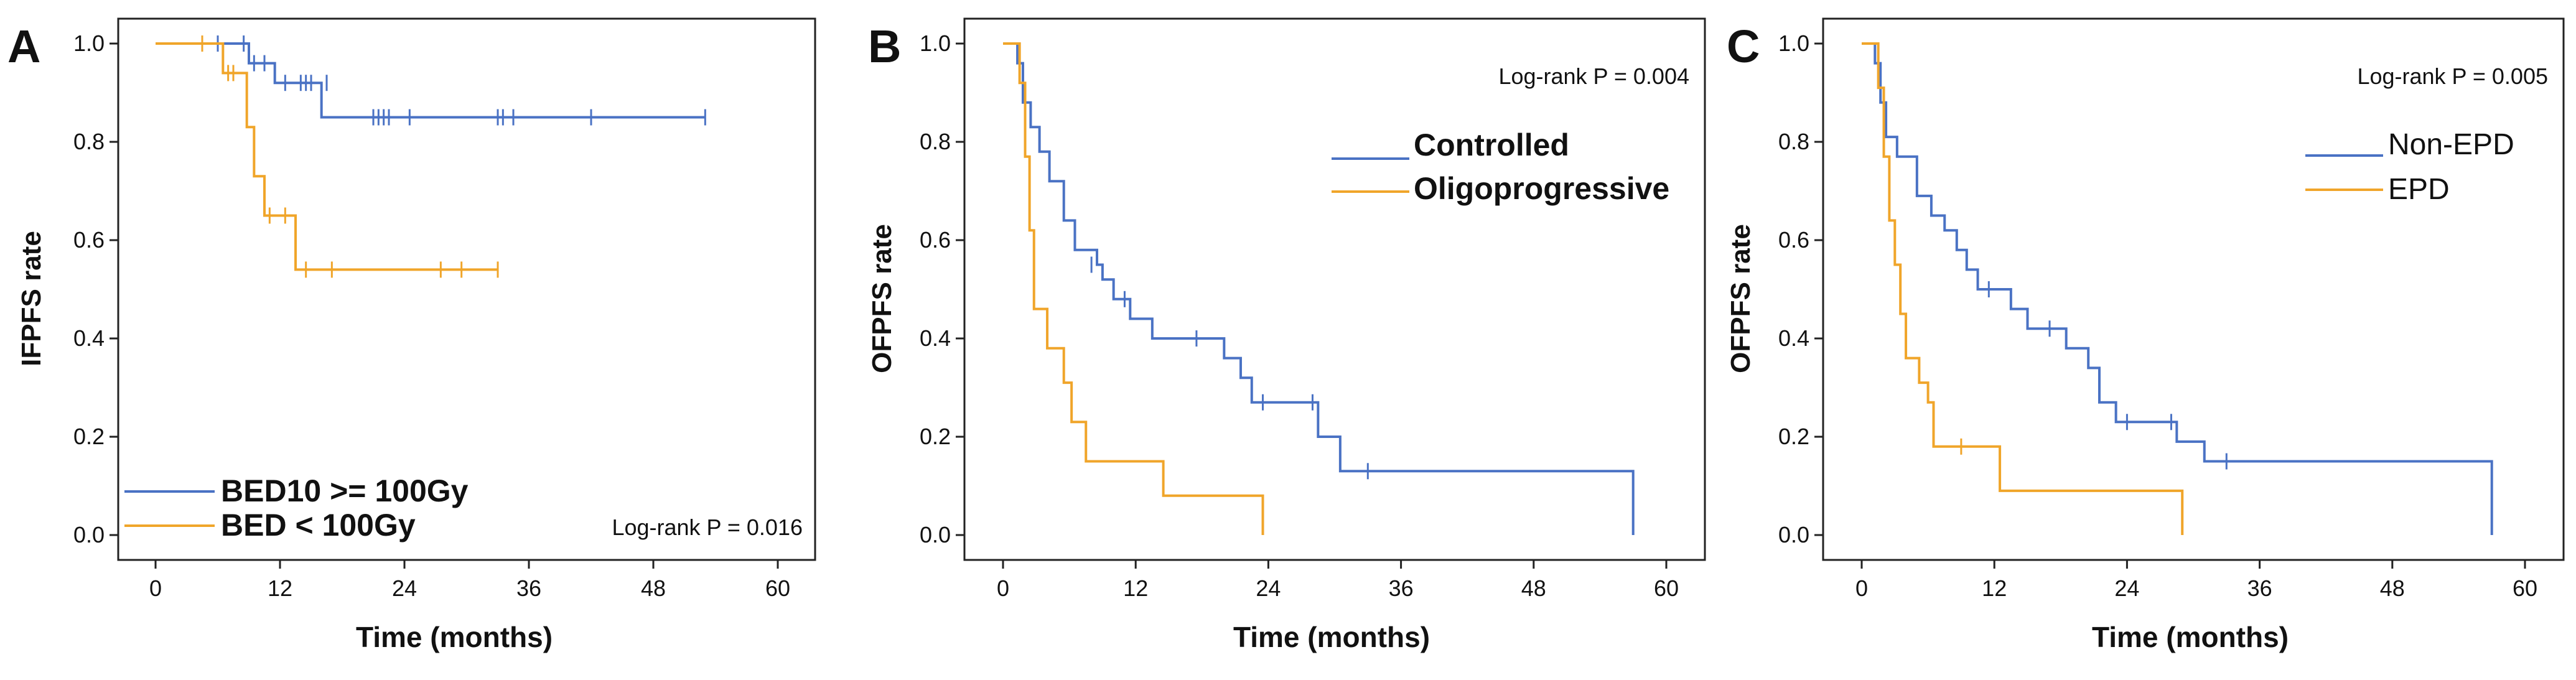  What do you see at coordinates (1541, 189) in the screenshot?
I see `legend-label-1: Oligoprogressive` at bounding box center [1541, 189].